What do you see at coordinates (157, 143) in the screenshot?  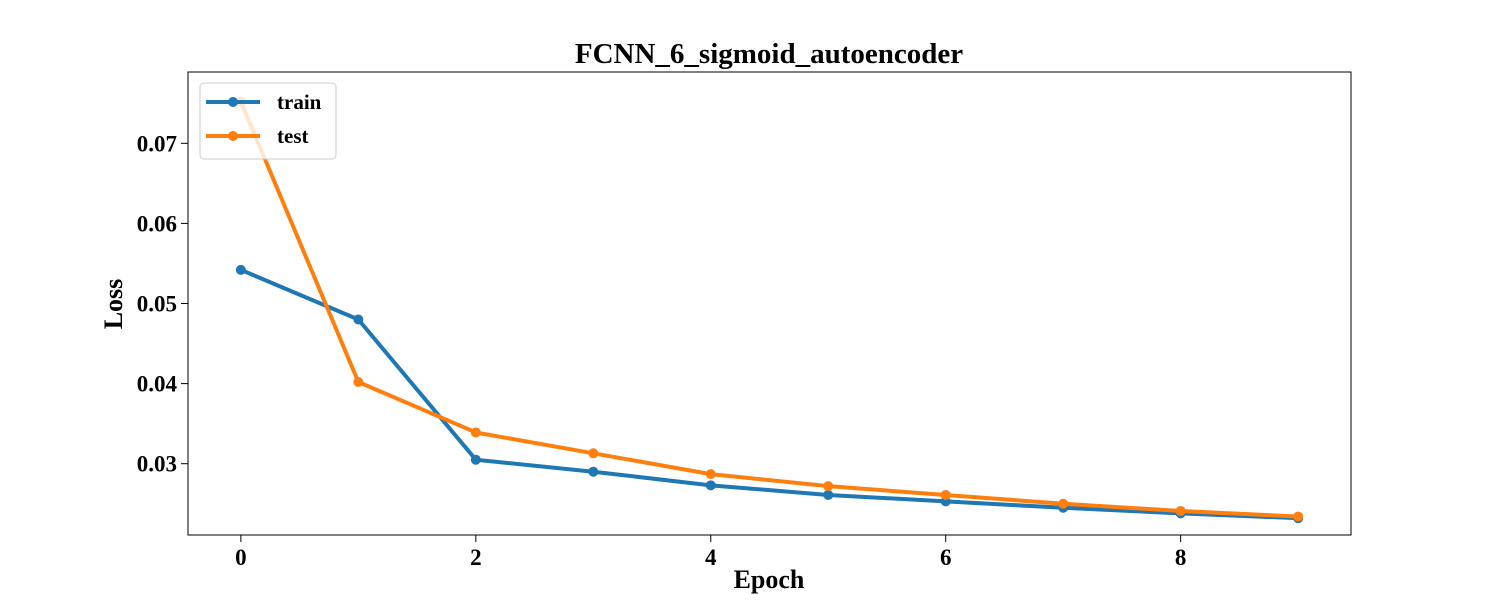 I see `y-tick-label: 0.07` at bounding box center [157, 143].